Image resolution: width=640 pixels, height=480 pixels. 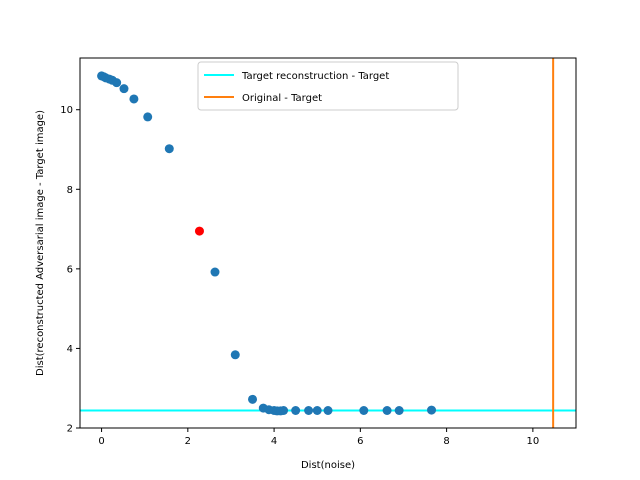 What do you see at coordinates (188, 441) in the screenshot?
I see `x-tick-label: 2` at bounding box center [188, 441].